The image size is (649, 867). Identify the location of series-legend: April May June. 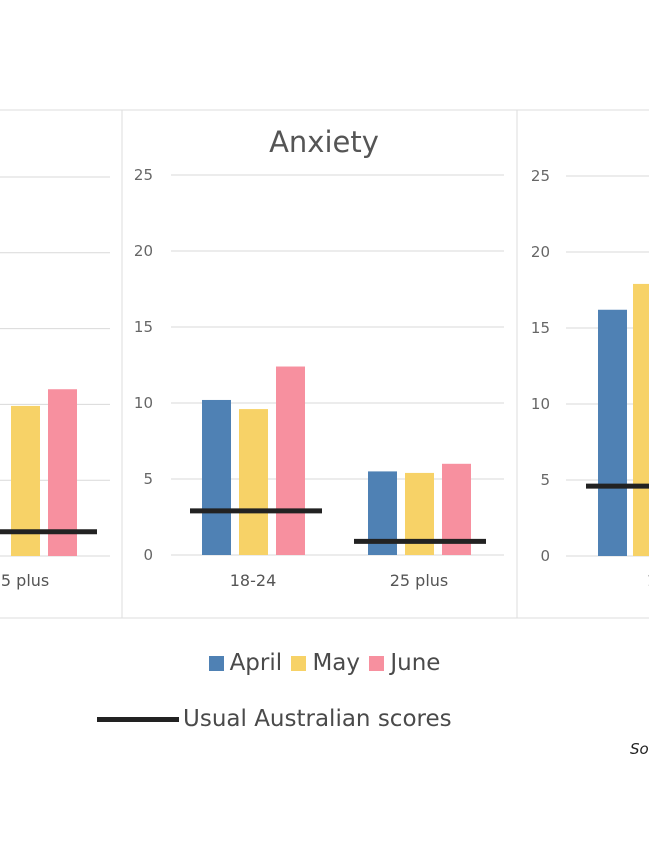
(324, 663).